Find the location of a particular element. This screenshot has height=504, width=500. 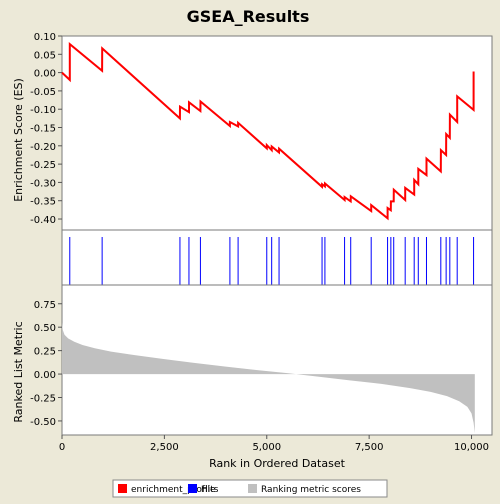

legend-label: Ranking metric scores is located at coordinates (311, 490).